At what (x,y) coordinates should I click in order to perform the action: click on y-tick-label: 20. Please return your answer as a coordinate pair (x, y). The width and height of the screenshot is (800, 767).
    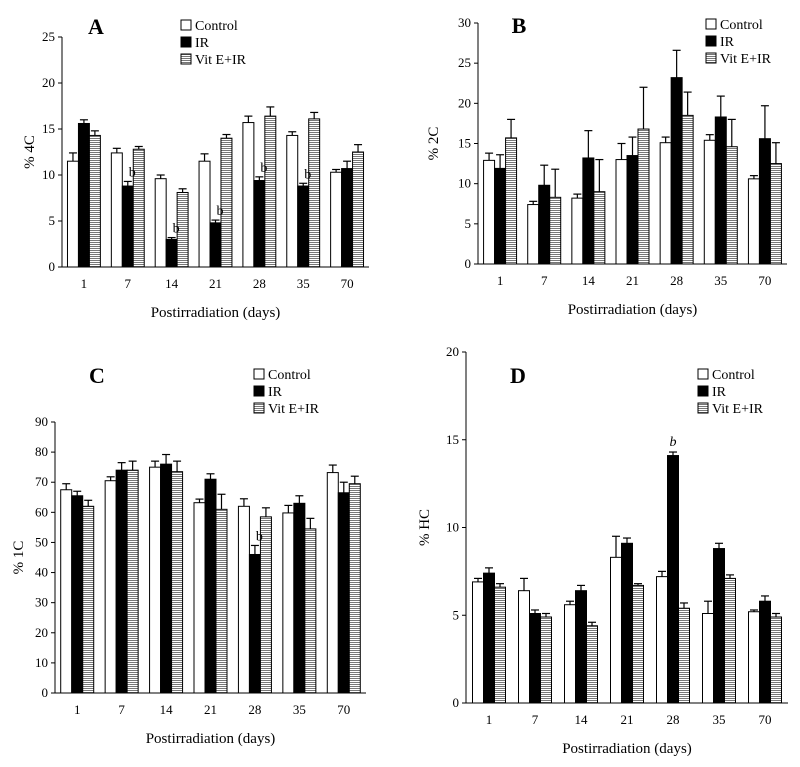
    Looking at the image, I should click on (41, 632).